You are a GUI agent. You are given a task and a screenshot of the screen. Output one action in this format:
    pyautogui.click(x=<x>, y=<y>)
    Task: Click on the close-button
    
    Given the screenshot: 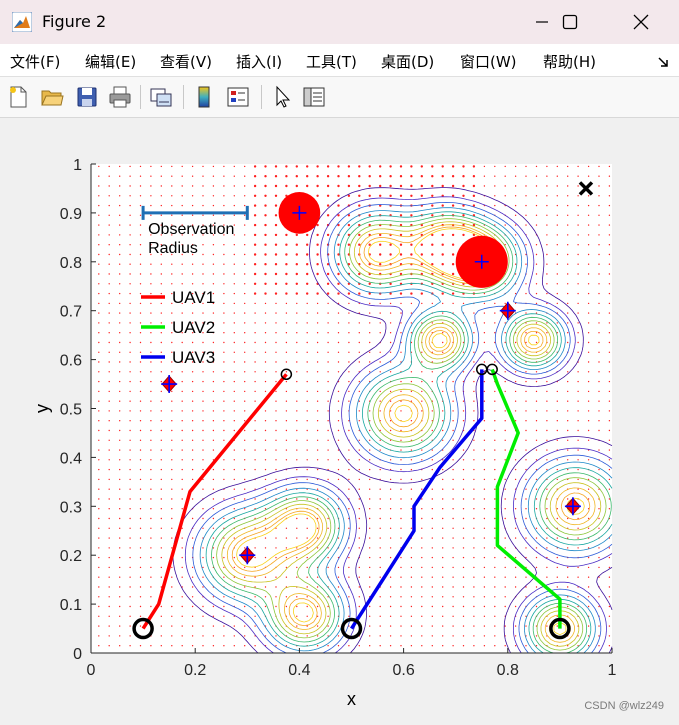 What is the action you would take?
    pyautogui.click(x=641, y=22)
    